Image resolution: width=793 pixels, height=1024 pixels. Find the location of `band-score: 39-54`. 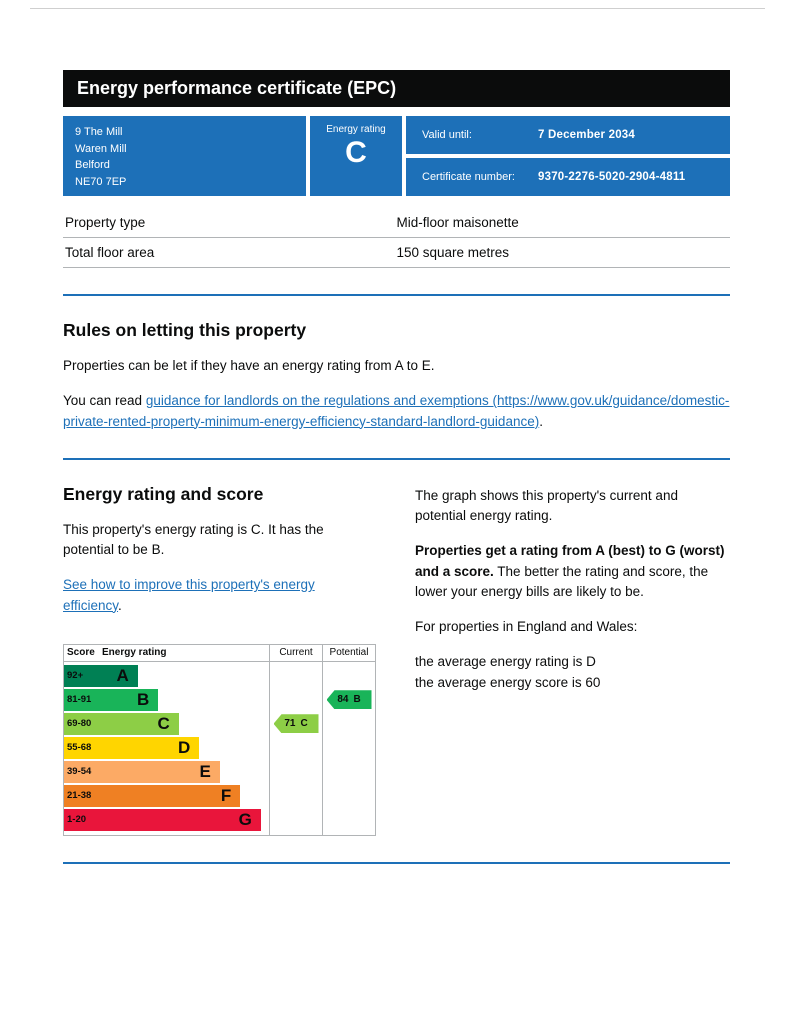

band-score: 39-54 is located at coordinates (79, 772).